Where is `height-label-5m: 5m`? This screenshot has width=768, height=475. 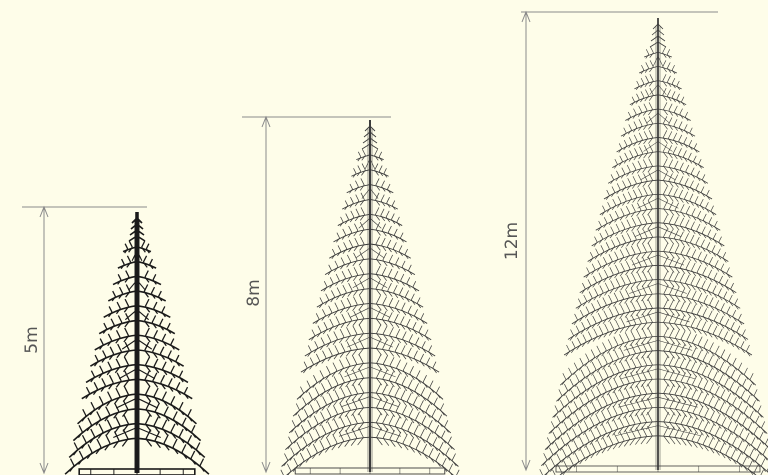 height-label-5m: 5m is located at coordinates (32, 340).